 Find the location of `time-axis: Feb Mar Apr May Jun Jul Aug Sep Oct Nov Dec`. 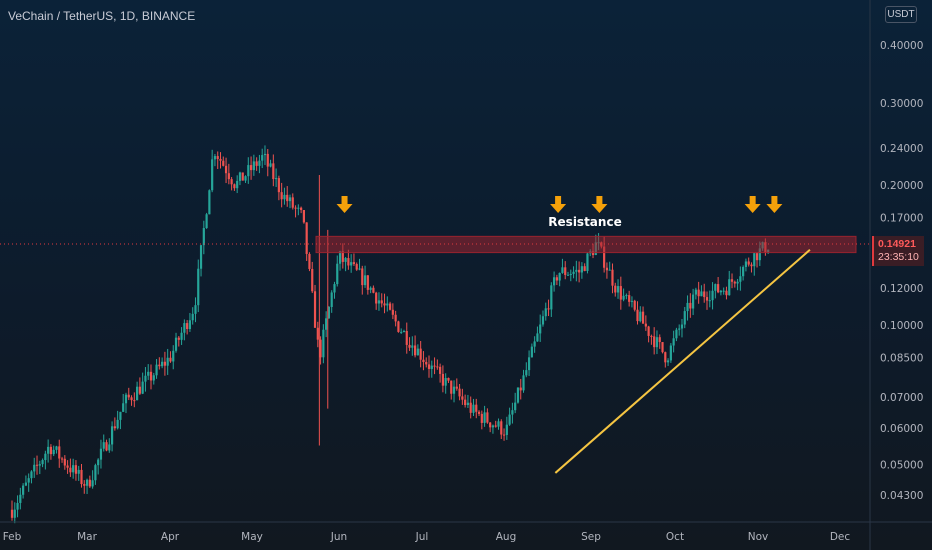

time-axis: Feb Mar Apr May Jun Jul Aug Sep Oct Nov Dec is located at coordinates (466, 532).